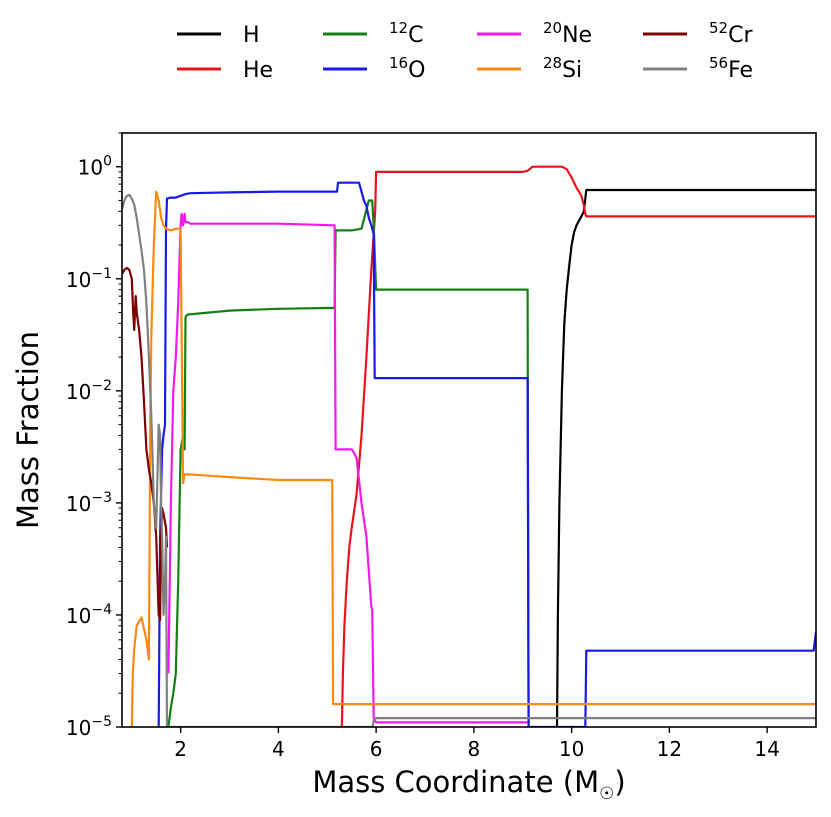 The image size is (831, 817). Describe the element at coordinates (698, 68) in the screenshot. I see `legend-item-fe56: 56Fe` at that location.